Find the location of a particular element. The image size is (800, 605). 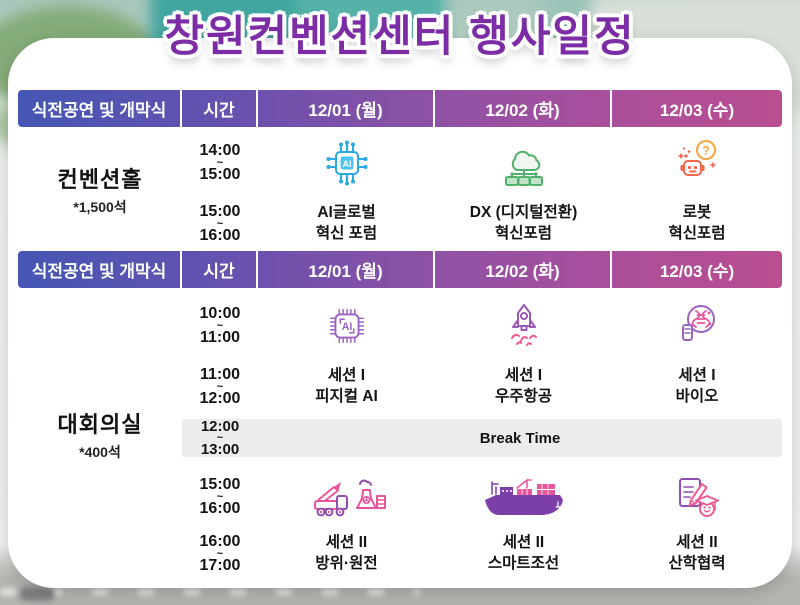

cloud-network-icon is located at coordinates (524, 163).